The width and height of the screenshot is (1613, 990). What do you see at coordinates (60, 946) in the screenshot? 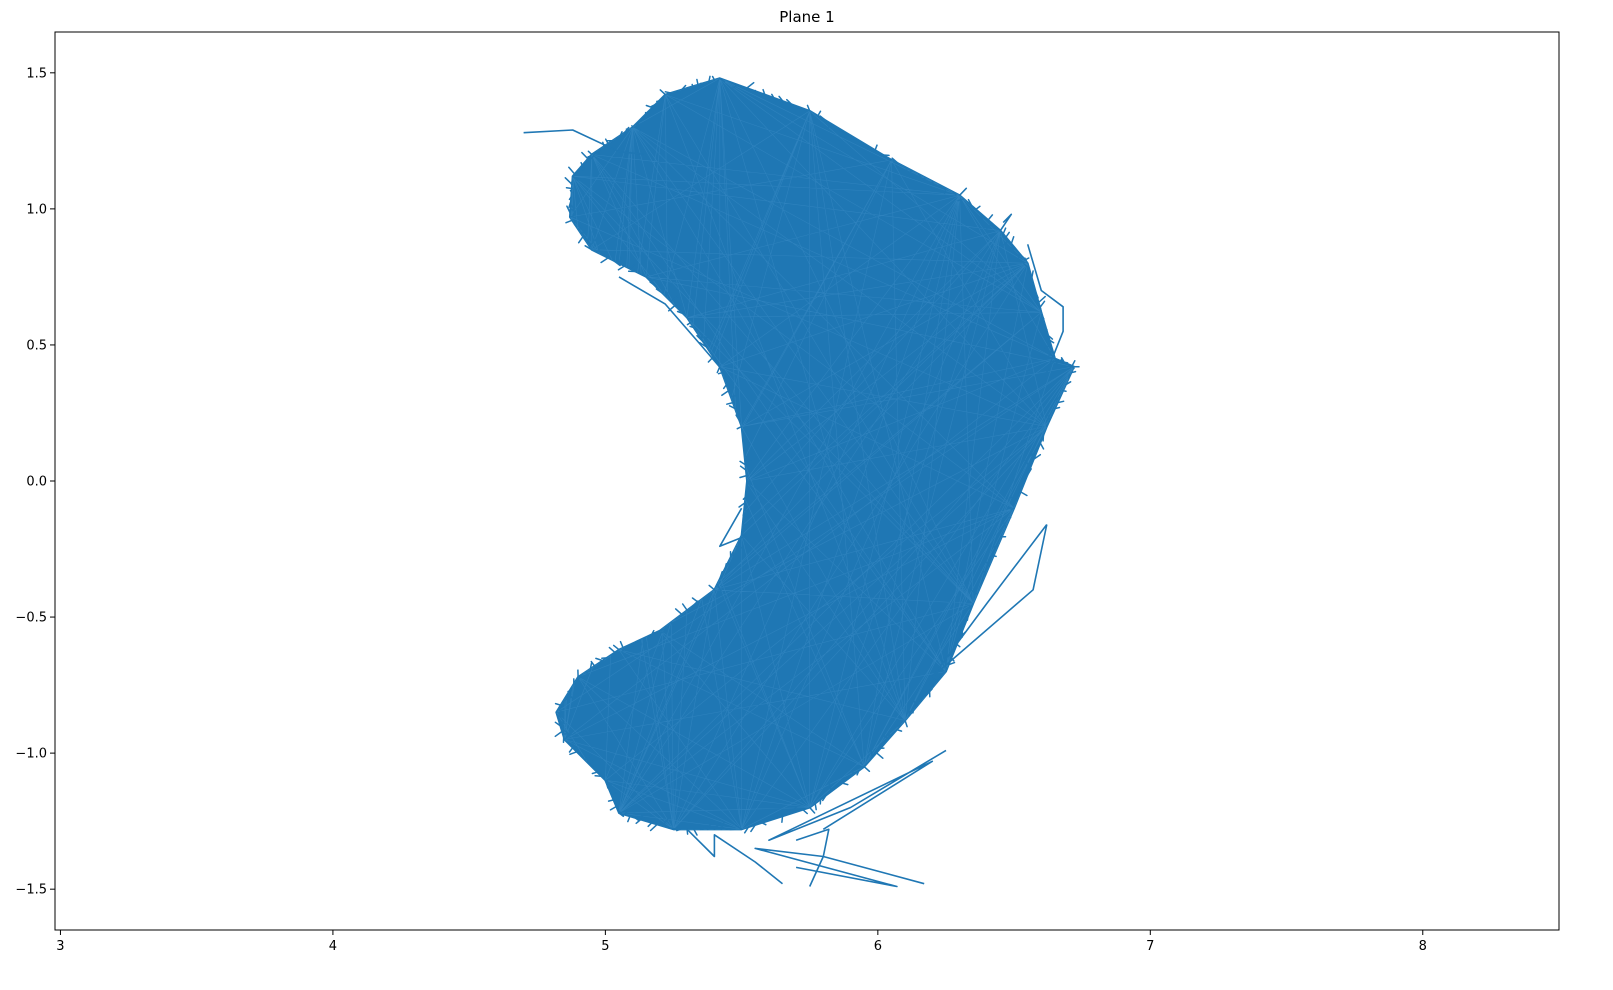
I see `x-tick-label: 3` at bounding box center [60, 946].